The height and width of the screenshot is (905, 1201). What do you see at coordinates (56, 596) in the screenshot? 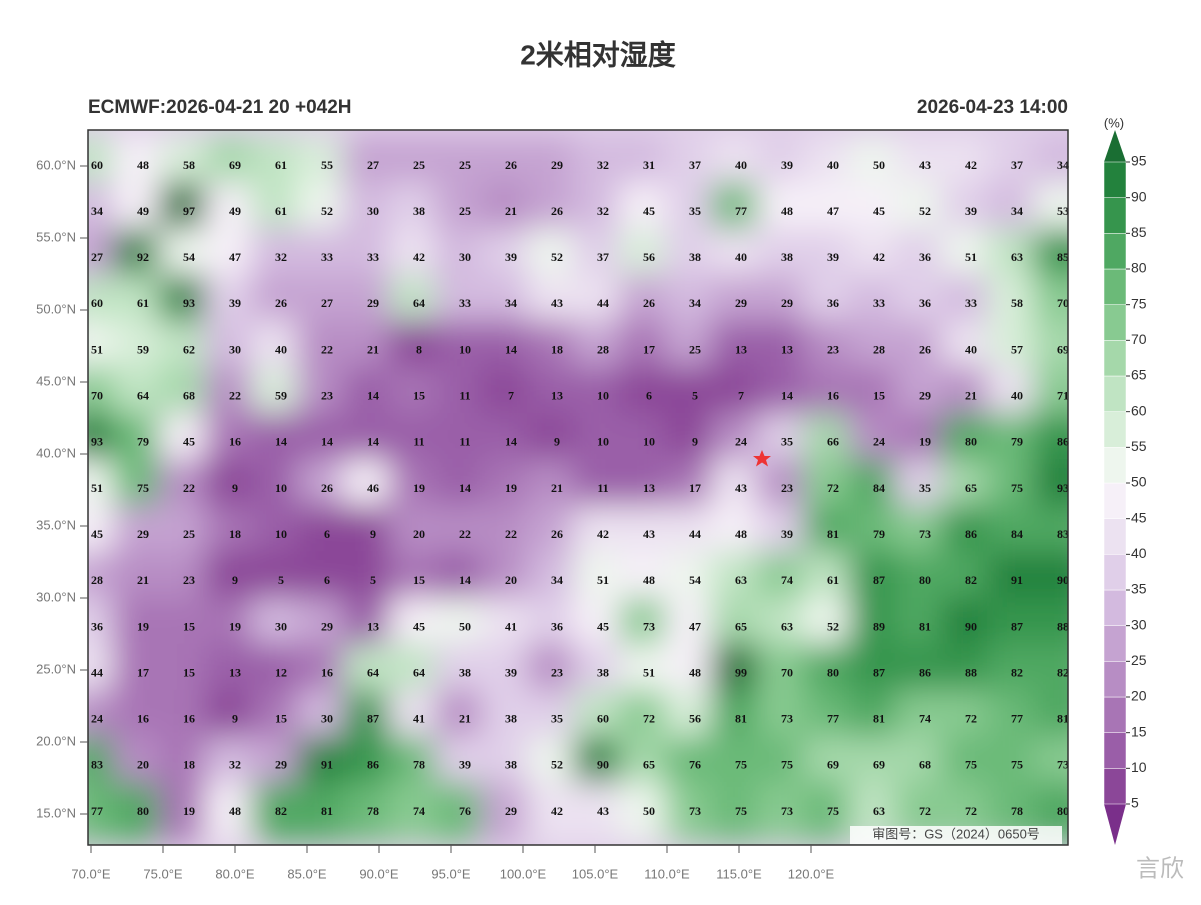
I see `lat-tick-label: 30.0°N` at bounding box center [56, 596].